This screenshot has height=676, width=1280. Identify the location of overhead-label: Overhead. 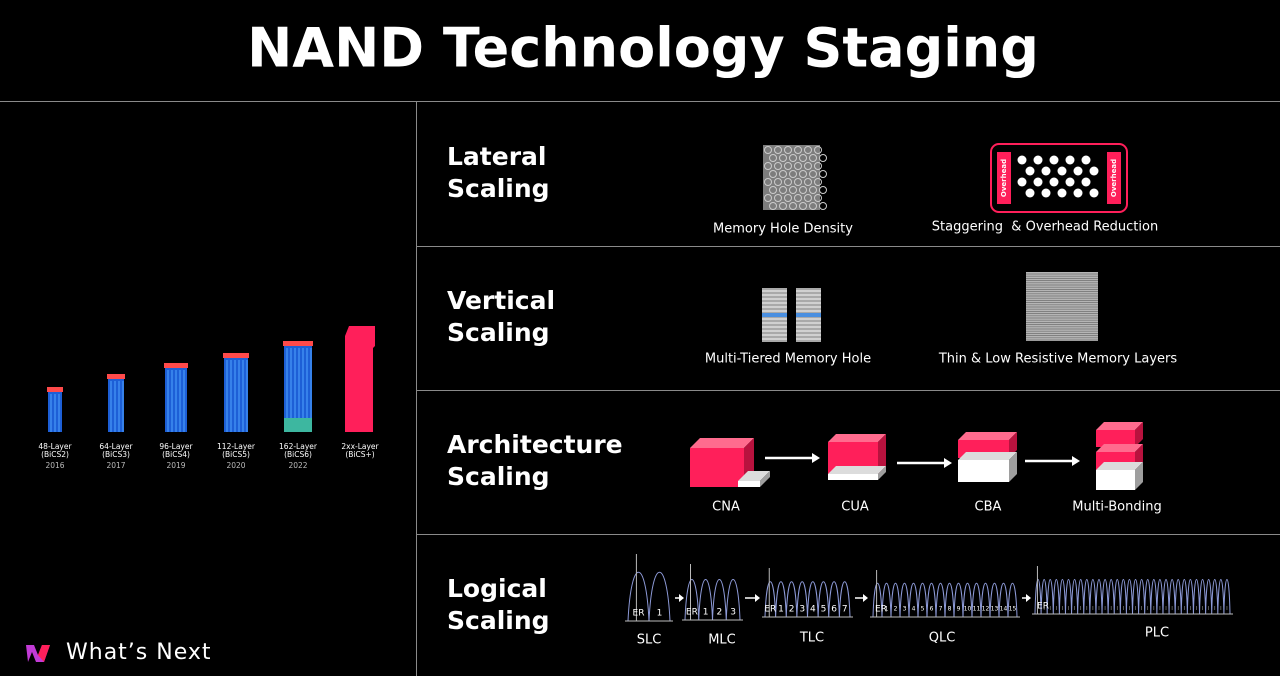
(1004, 178).